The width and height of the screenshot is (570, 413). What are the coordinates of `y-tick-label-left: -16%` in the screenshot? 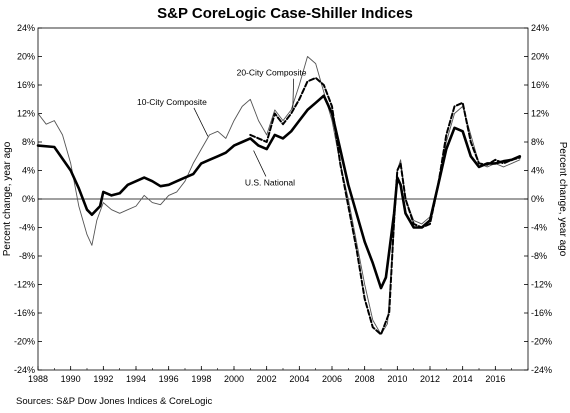 It's located at (24, 313).